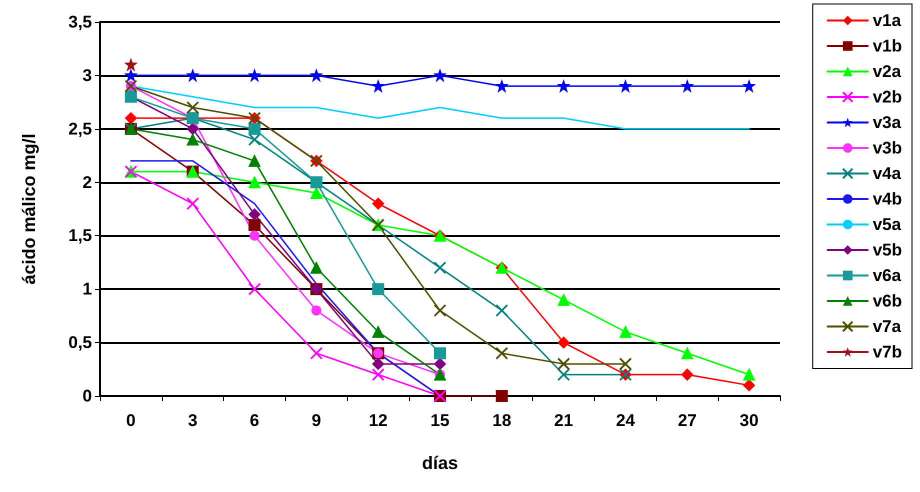 The image size is (920, 492). I want to click on x-tick-label: 3, so click(193, 420).